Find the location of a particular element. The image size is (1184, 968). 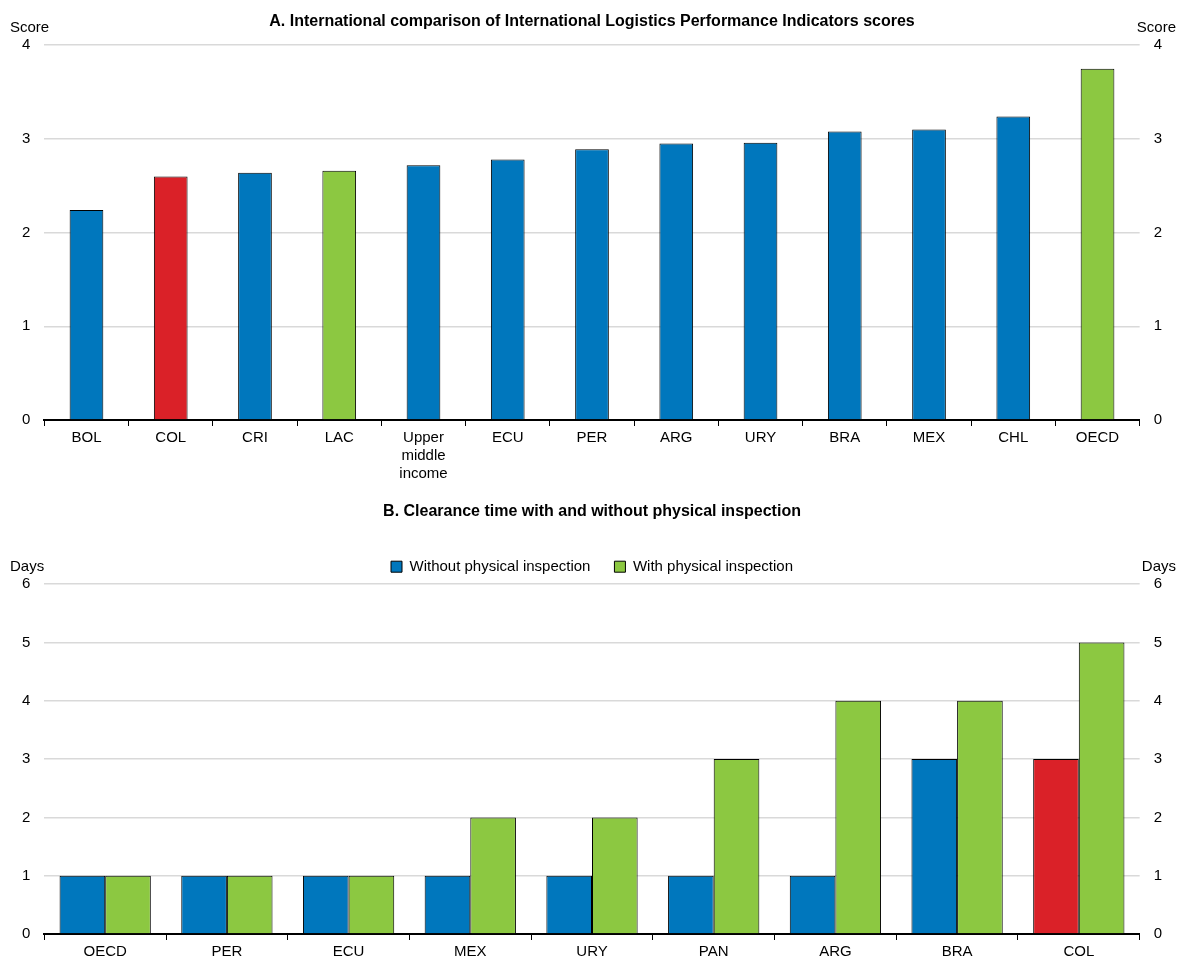

x-tick-label: LAC is located at coordinates (339, 437).